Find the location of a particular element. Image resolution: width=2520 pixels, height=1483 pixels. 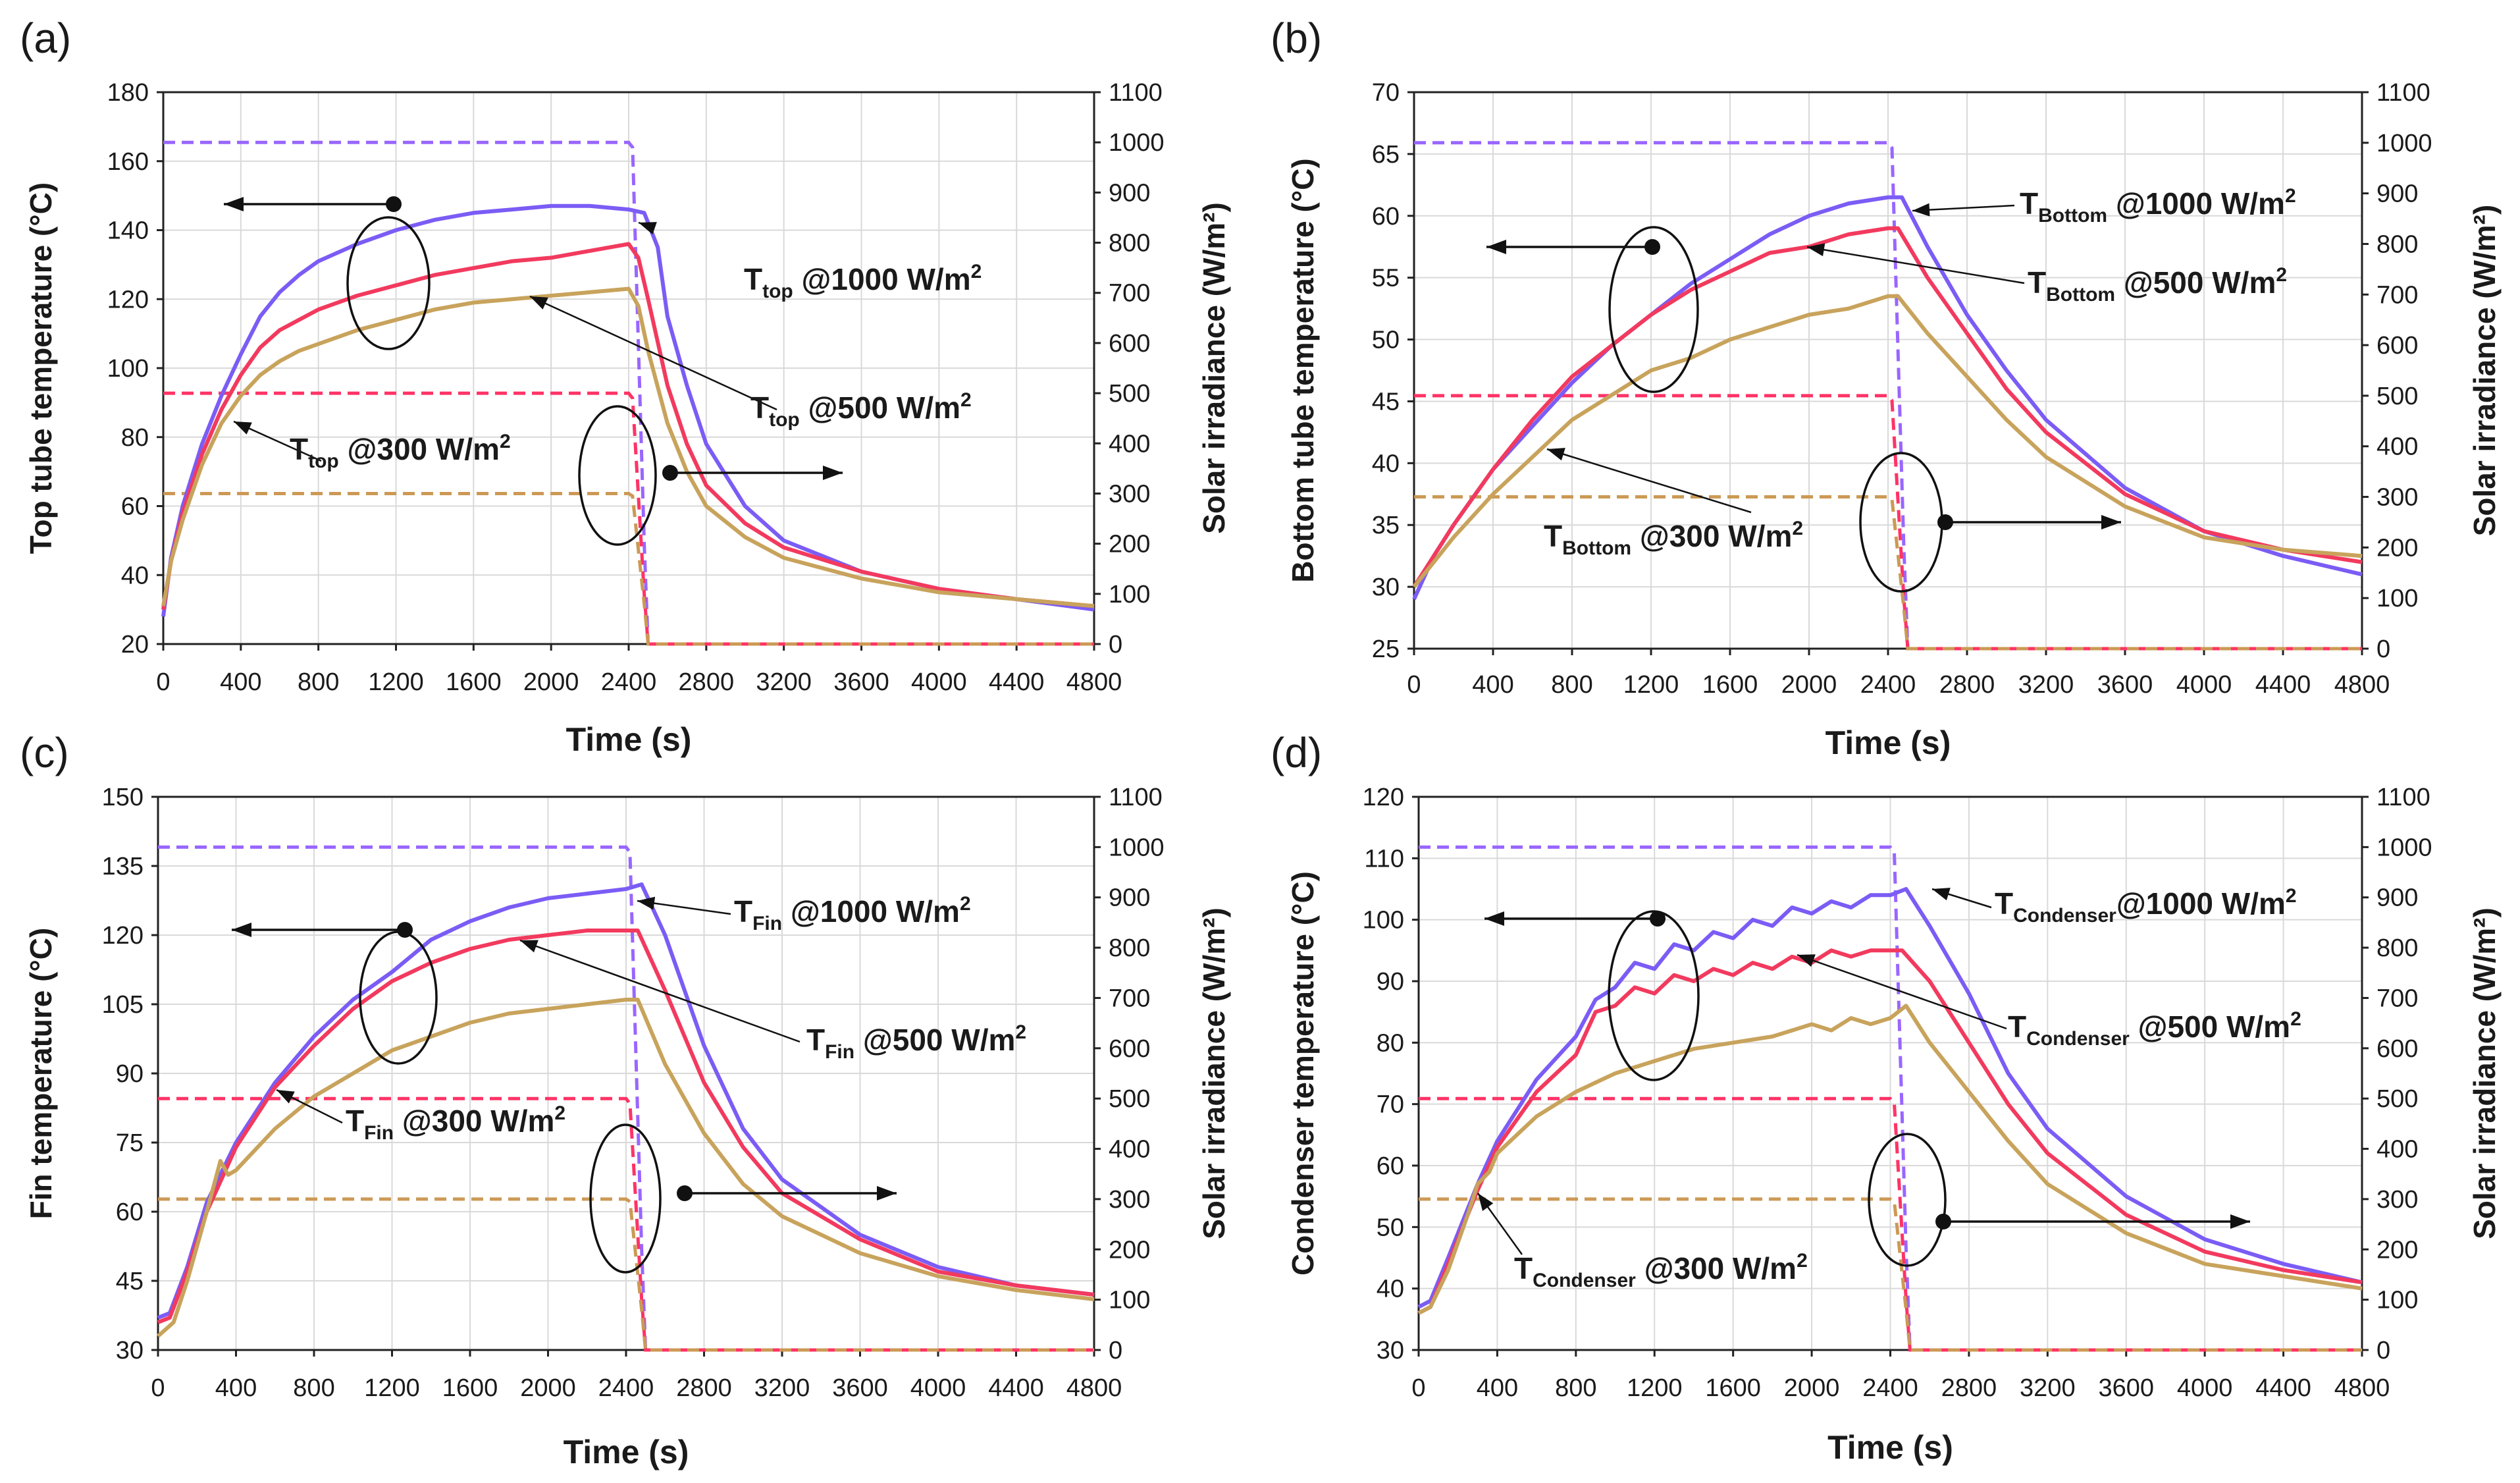

x-tick-label: 3600 is located at coordinates (2125, 685).